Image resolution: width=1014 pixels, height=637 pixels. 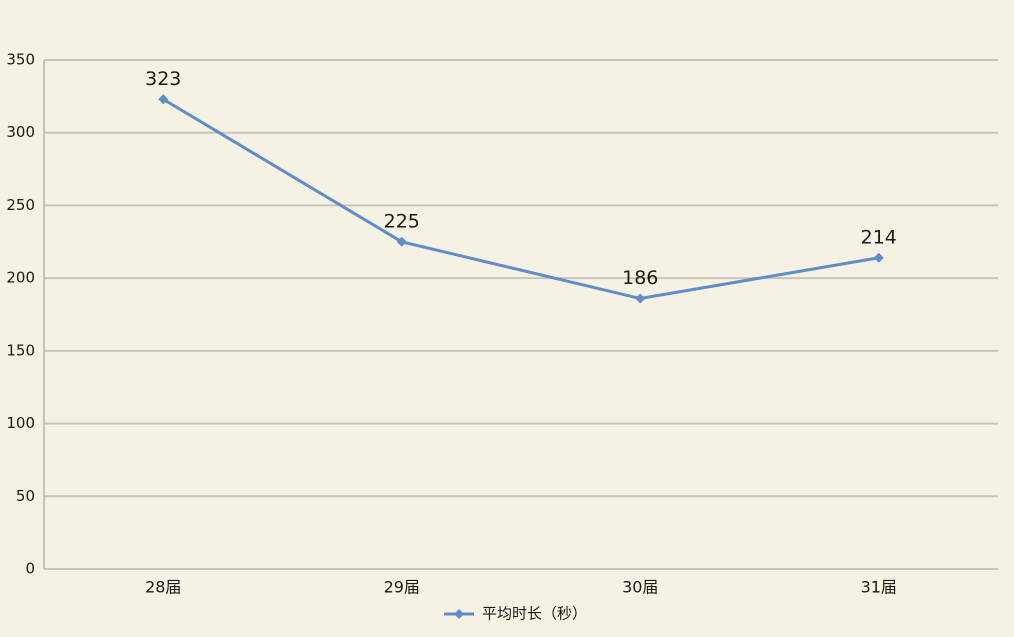 I want to click on y-tick-label: 300, so click(x=20, y=132).